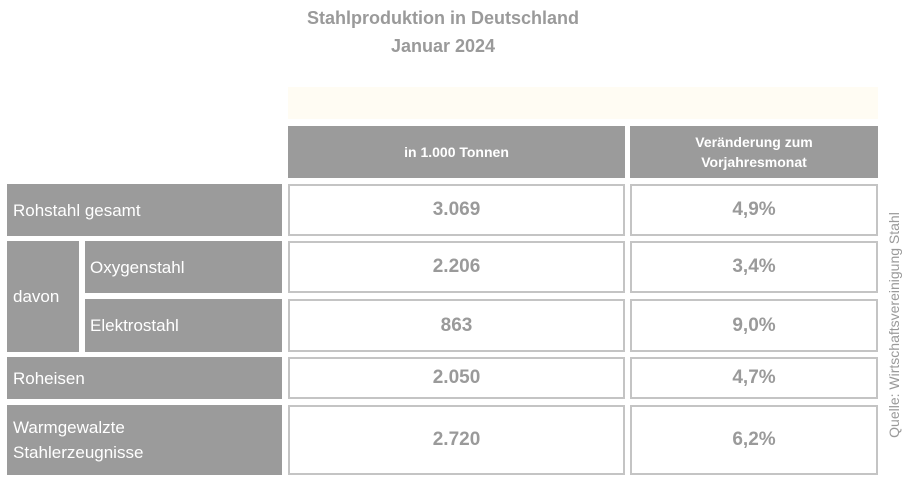 This screenshot has height=483, width=911. I want to click on row-label-oxygenstahl: Oxygenstahl, so click(183, 267).